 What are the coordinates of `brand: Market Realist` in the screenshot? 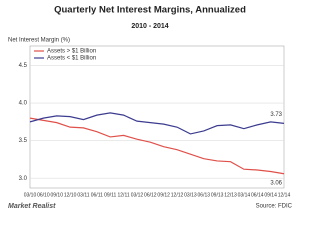 It's located at (32, 206).